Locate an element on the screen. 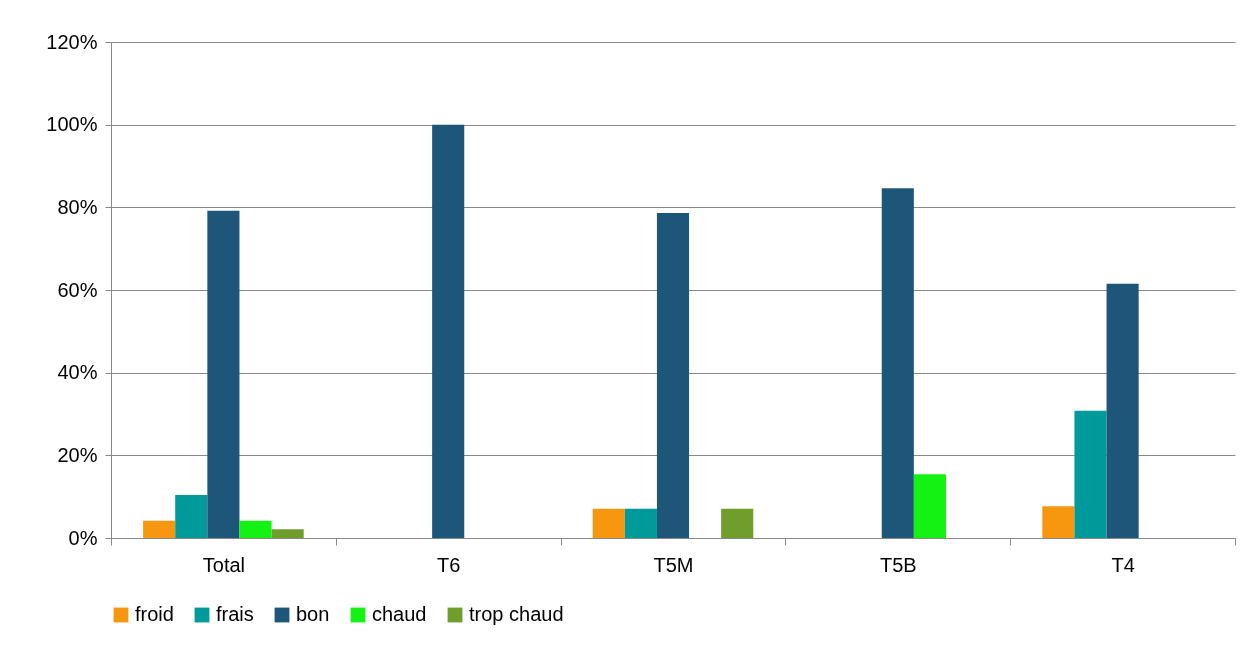 The image size is (1253, 657). legend-label: bon is located at coordinates (313, 614).